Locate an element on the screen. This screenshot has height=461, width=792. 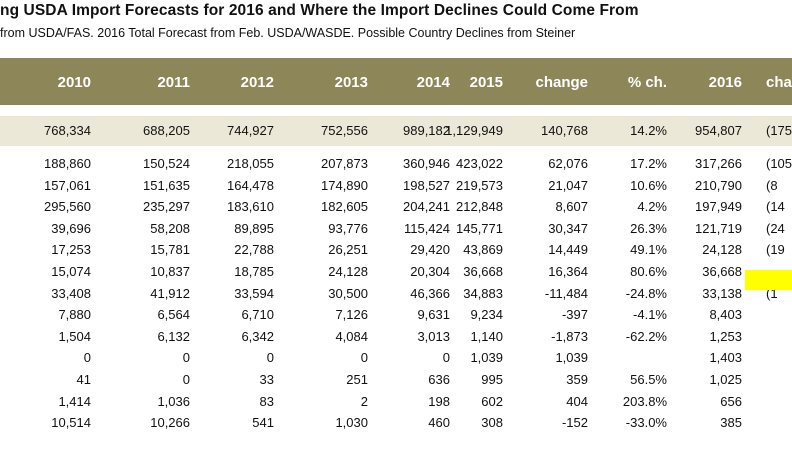
table-cell: 17.2% is located at coordinates (648, 163).